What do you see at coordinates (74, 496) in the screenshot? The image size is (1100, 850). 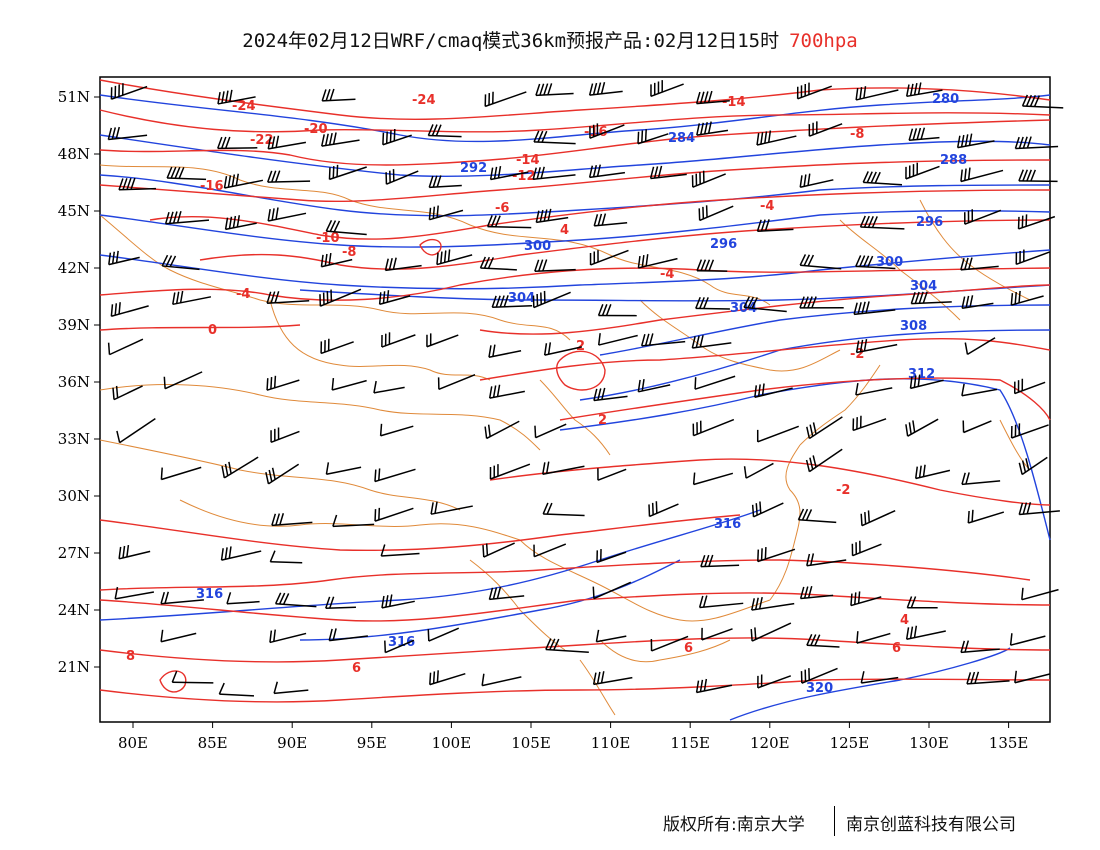 I see `lat-tick-label: 30N` at bounding box center [74, 496].